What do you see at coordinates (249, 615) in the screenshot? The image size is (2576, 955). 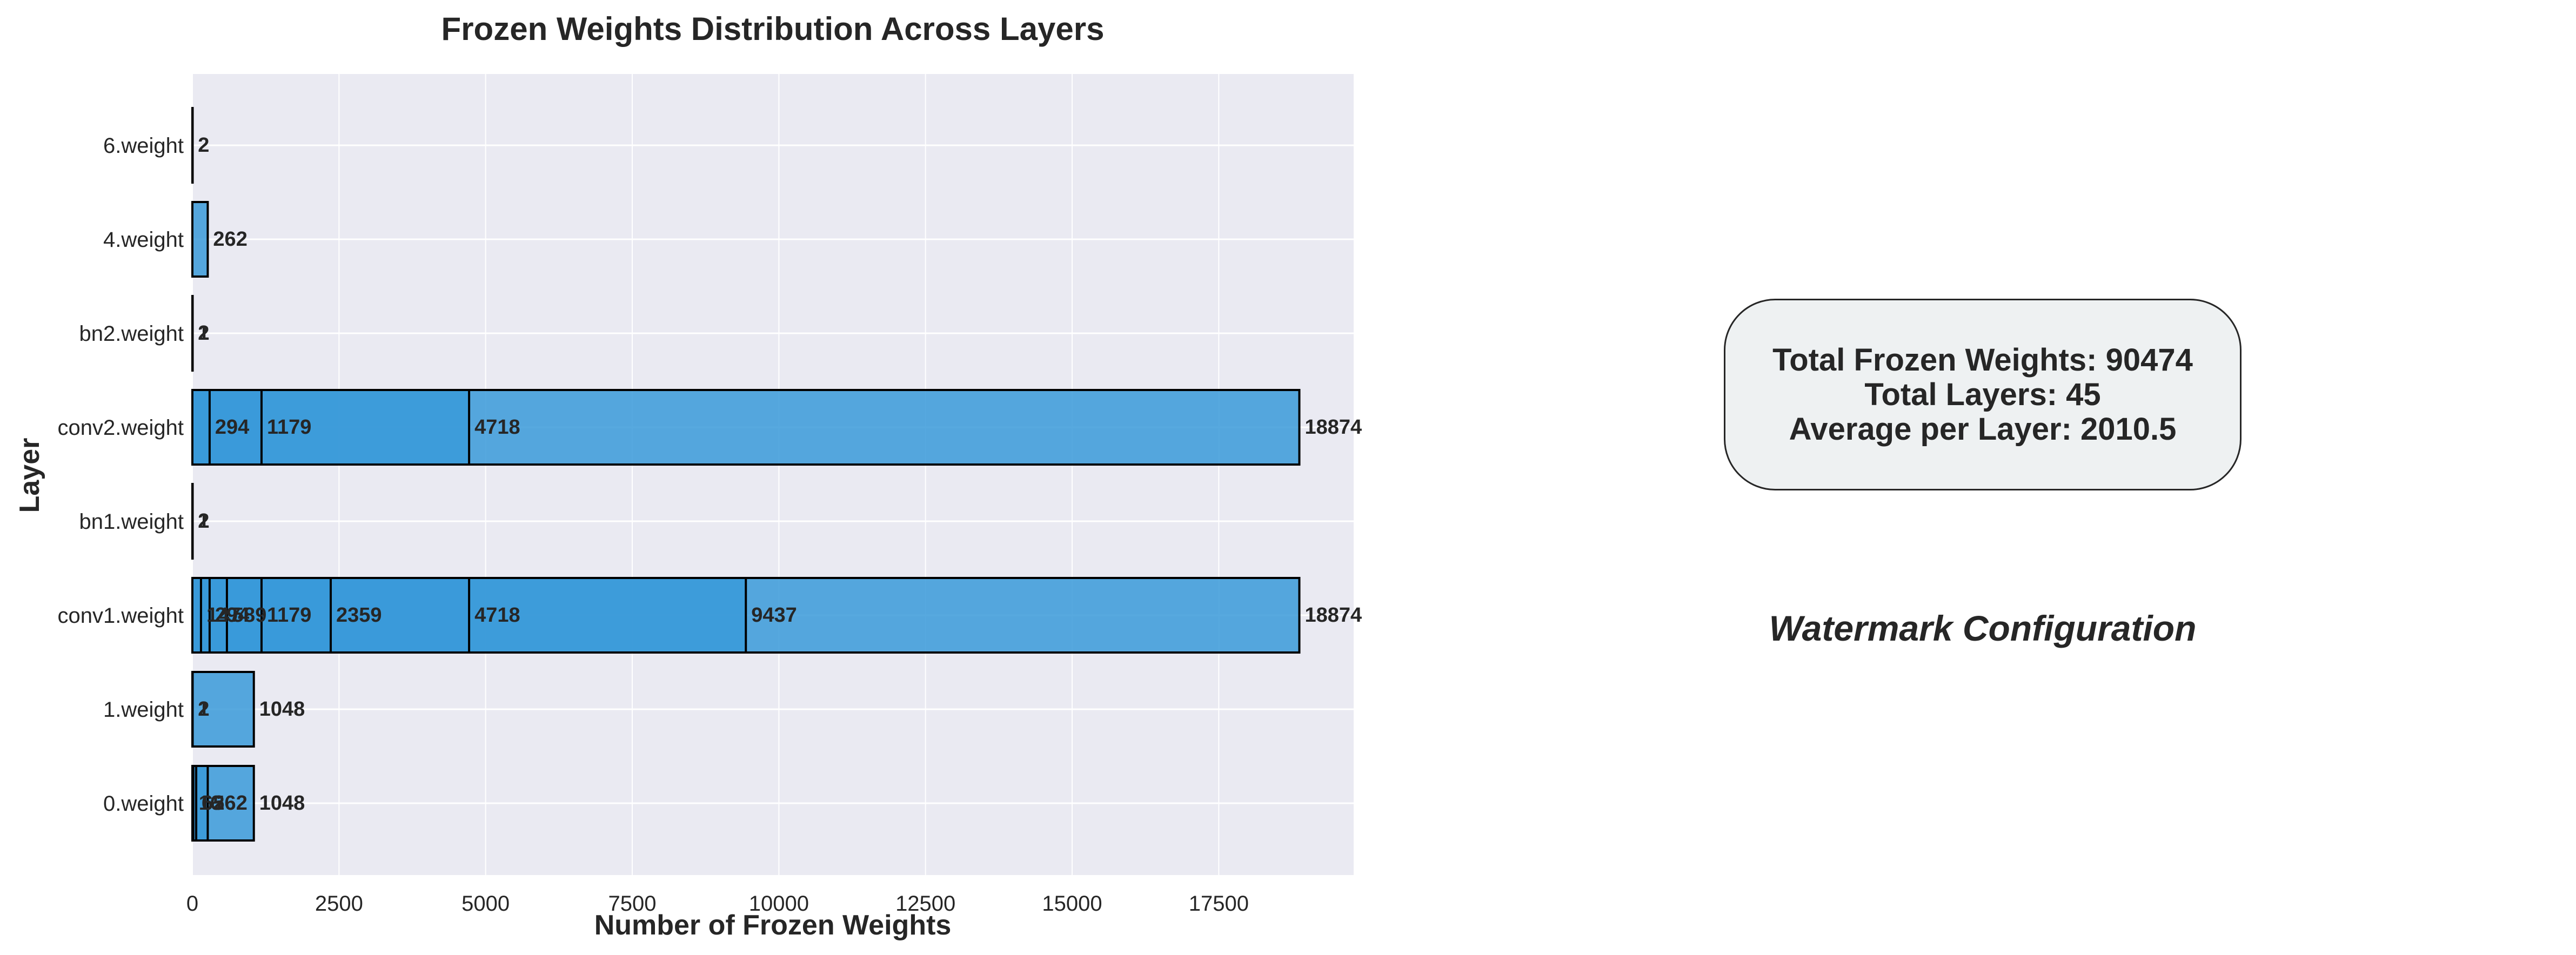 I see `bar-value-label: 589` at bounding box center [249, 615].